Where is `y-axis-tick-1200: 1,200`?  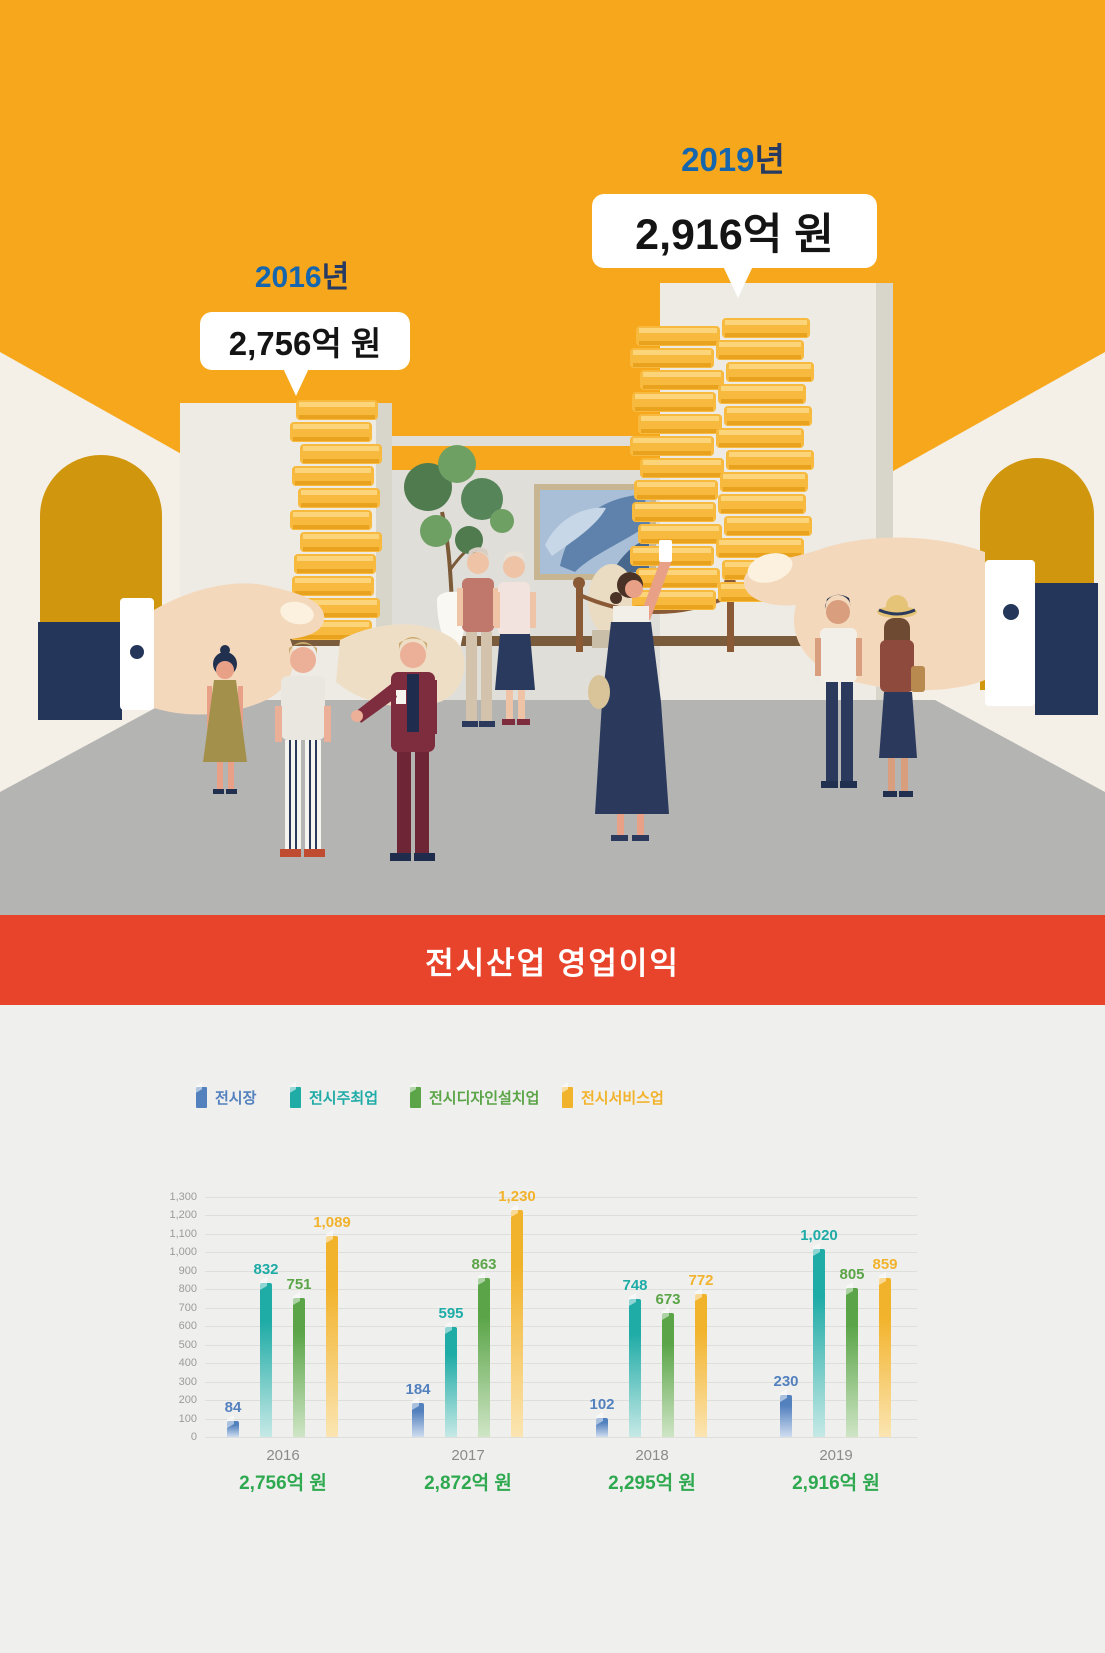 y-axis-tick-1200: 1,200 is located at coordinates (183, 1215).